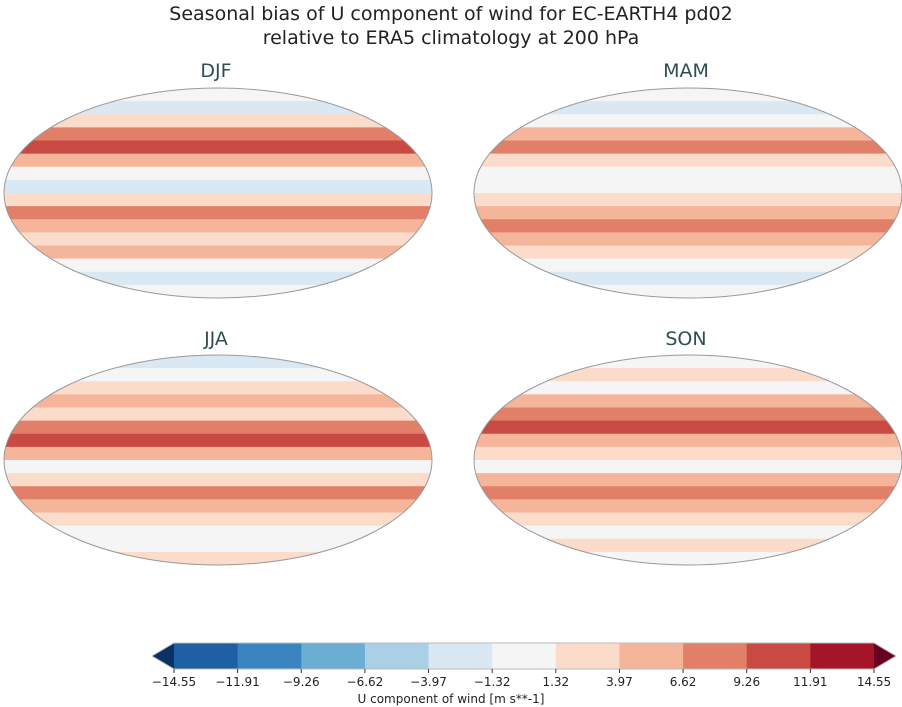  I want to click on colorbar-tick-label: 6.62, so click(683, 682).